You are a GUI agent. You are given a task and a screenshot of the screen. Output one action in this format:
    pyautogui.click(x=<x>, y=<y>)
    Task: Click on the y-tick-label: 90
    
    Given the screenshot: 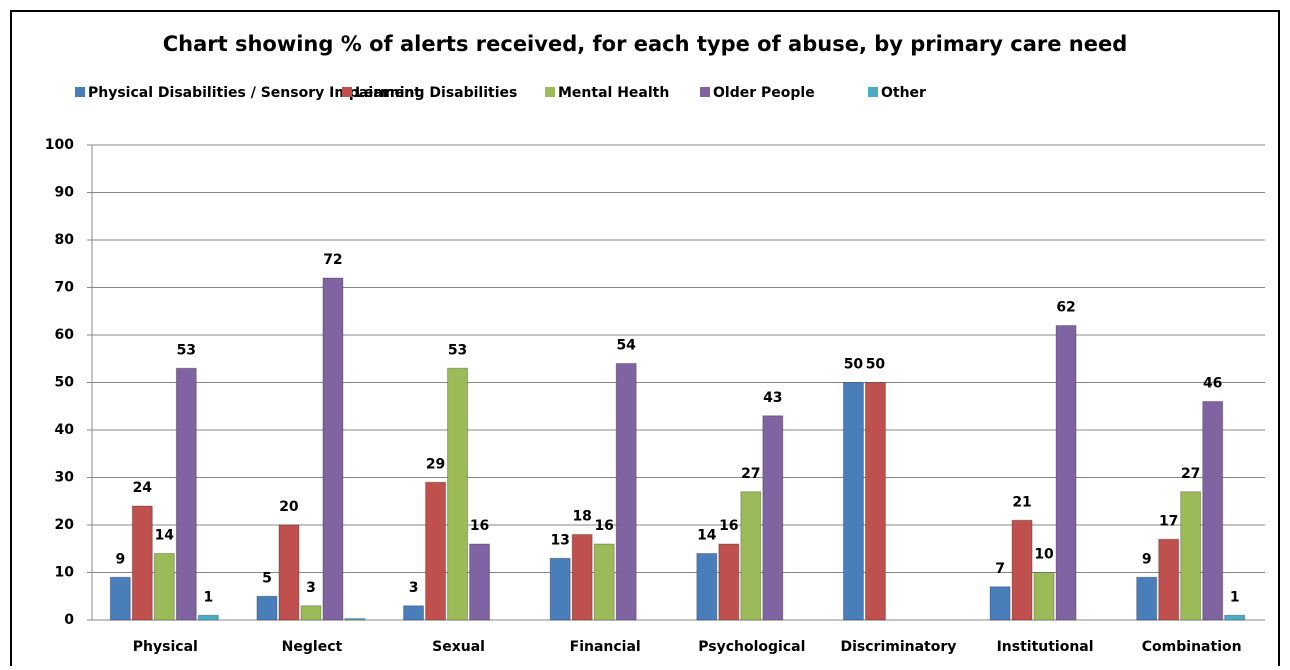 What is the action you would take?
    pyautogui.click(x=65, y=193)
    